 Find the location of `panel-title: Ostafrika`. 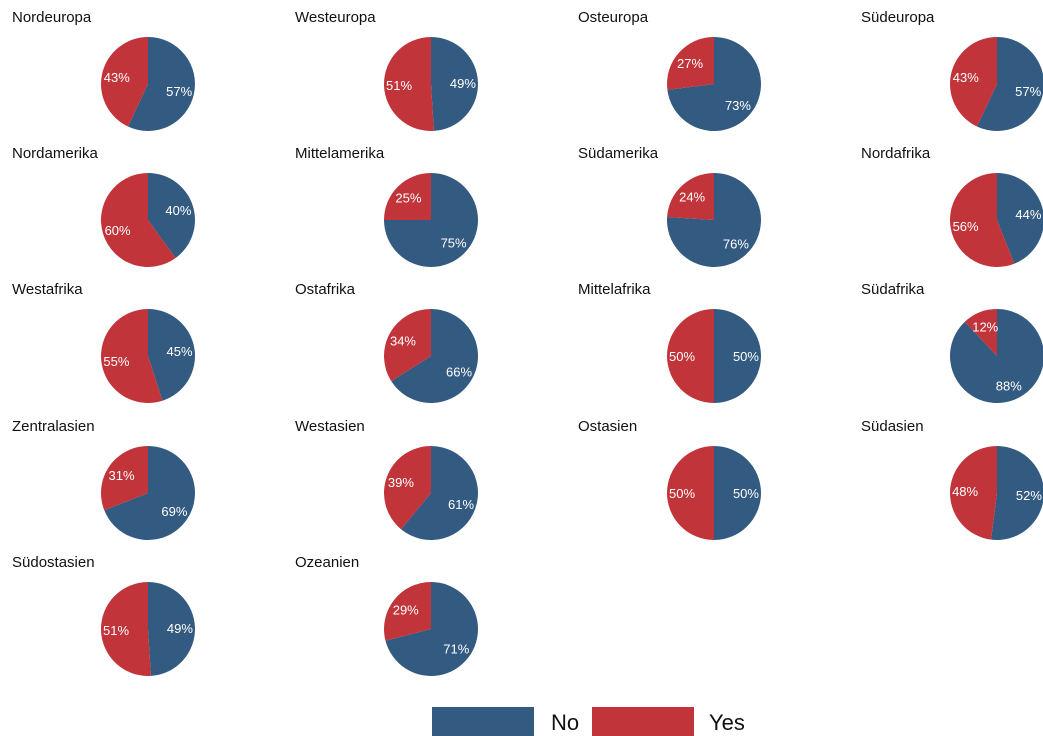

panel-title: Ostafrika is located at coordinates (325, 289).